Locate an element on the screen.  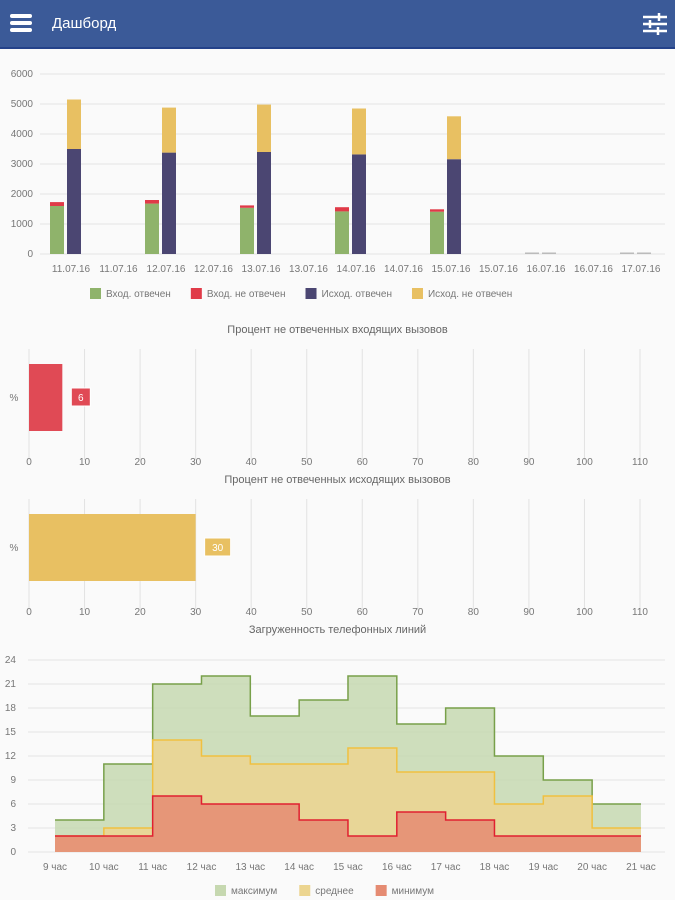
x-tick-label: 12.07.16 is located at coordinates (213, 269).